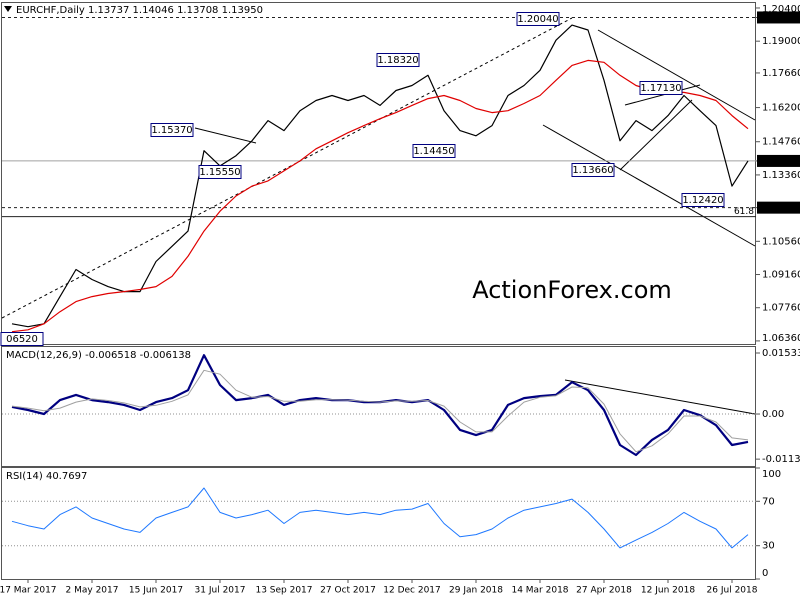  I want to click on y-tick-label: 100, so click(771, 474).